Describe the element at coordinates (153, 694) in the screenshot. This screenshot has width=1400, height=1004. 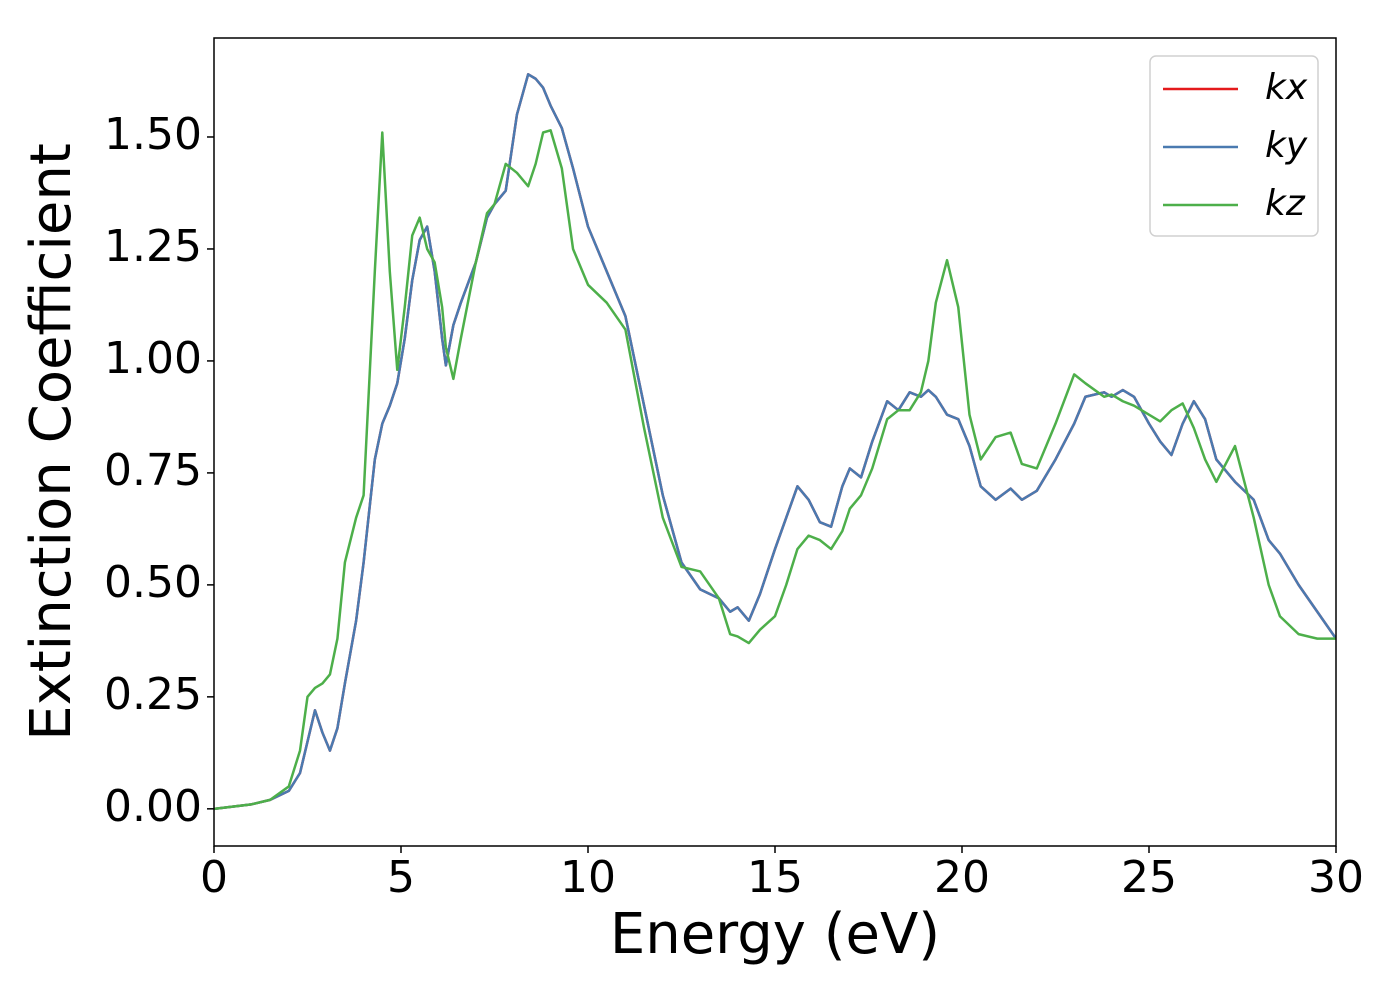
I see `y-tick-label: 0.25` at that location.